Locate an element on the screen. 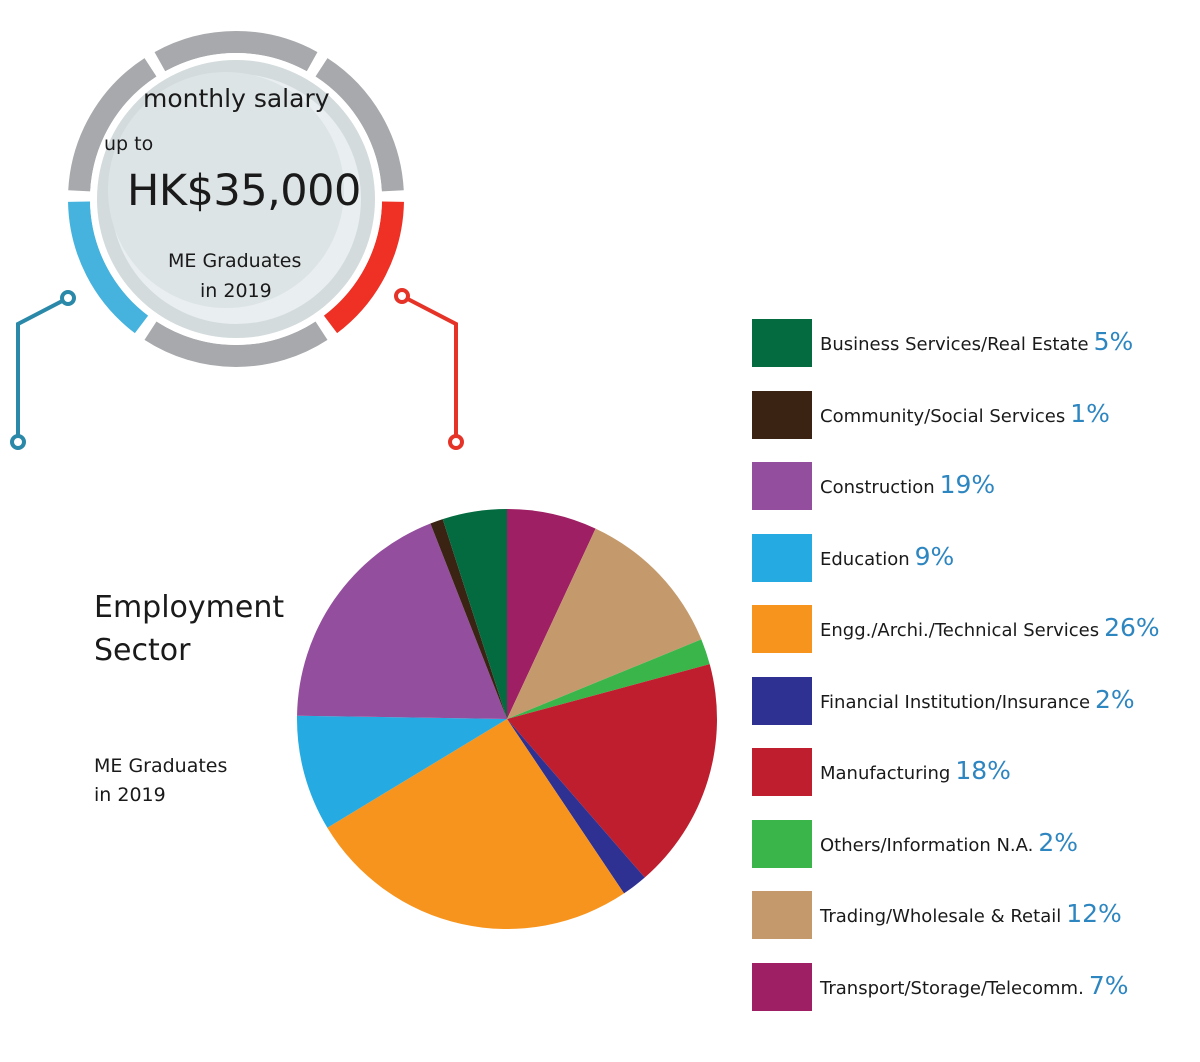 This screenshot has height=1062, width=1200. legend-label: Others/Information N.A. is located at coordinates (927, 845).